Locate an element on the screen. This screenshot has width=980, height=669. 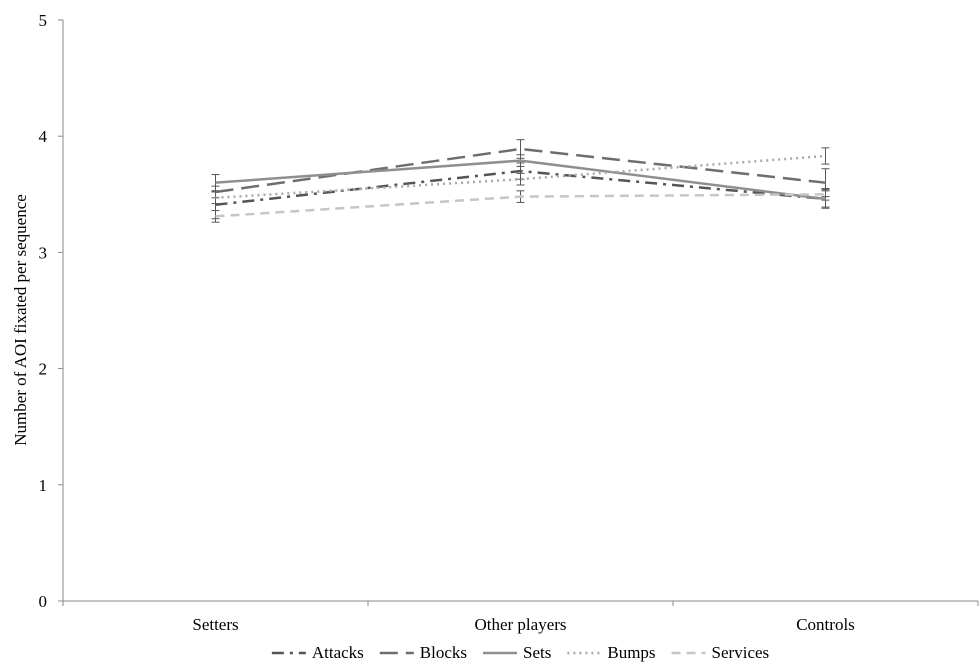
legend-item-sets: Sets is located at coordinates (517, 652).